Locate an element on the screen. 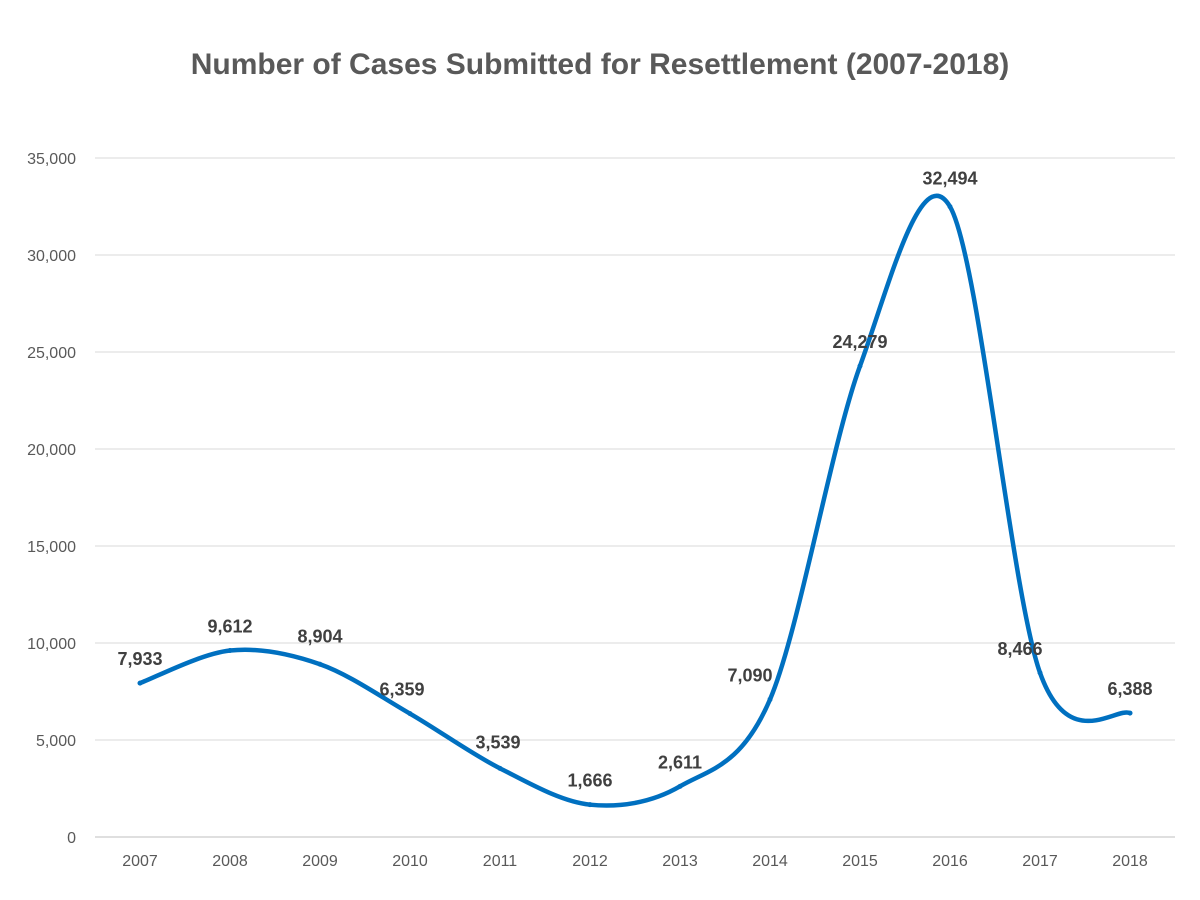  x-tick-label: 2017 is located at coordinates (1040, 861).